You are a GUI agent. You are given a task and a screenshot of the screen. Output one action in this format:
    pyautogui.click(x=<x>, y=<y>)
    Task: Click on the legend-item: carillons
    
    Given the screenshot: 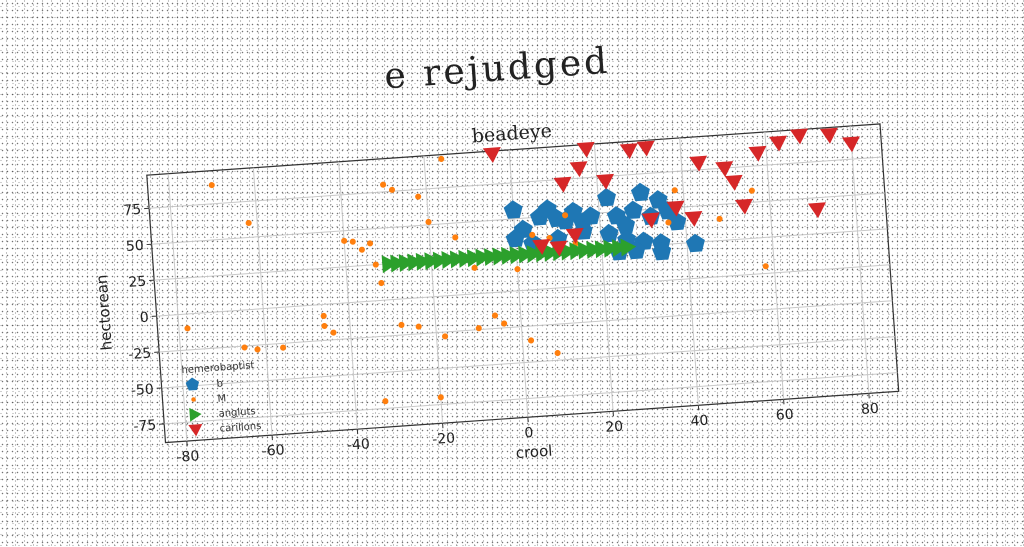 What is the action you would take?
    pyautogui.click(x=224, y=428)
    